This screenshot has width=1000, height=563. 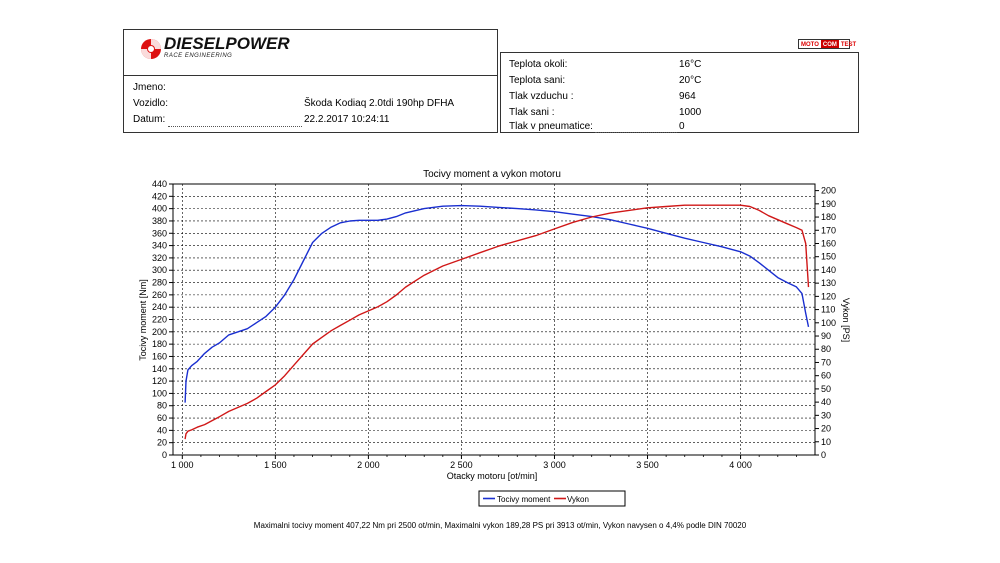 I want to click on y2-tick-label: 100, so click(x=828, y=323).